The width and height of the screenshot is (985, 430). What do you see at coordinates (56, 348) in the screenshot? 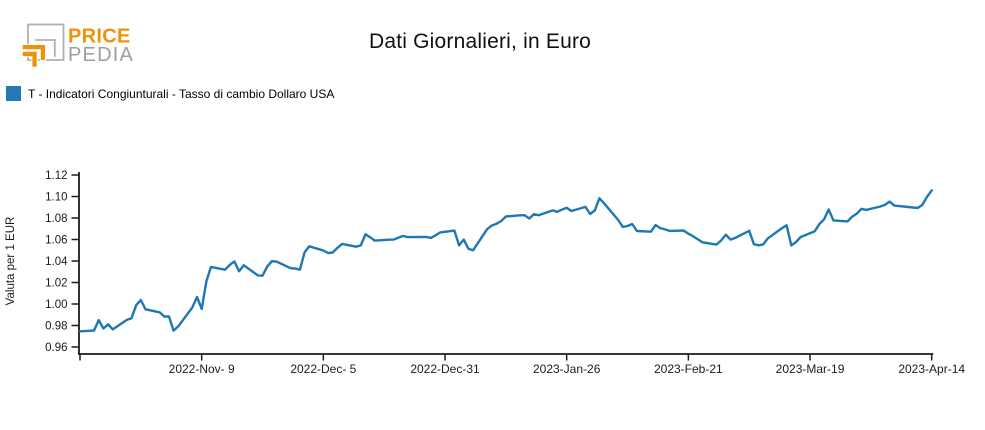
I see `y-tick-label: 0.96` at bounding box center [56, 348].